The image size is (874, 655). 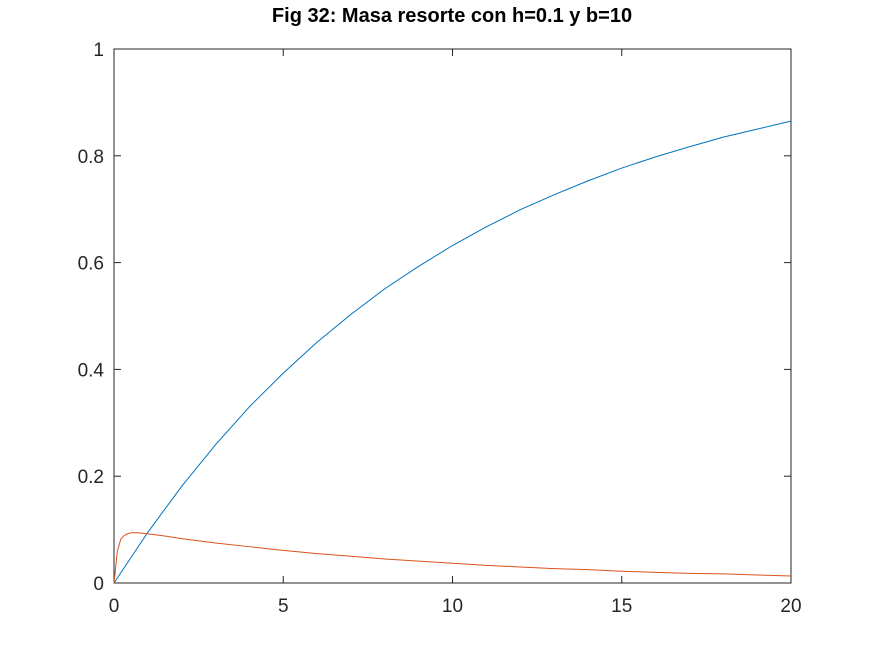 I want to click on x-tick-label: 15, so click(x=621, y=606).